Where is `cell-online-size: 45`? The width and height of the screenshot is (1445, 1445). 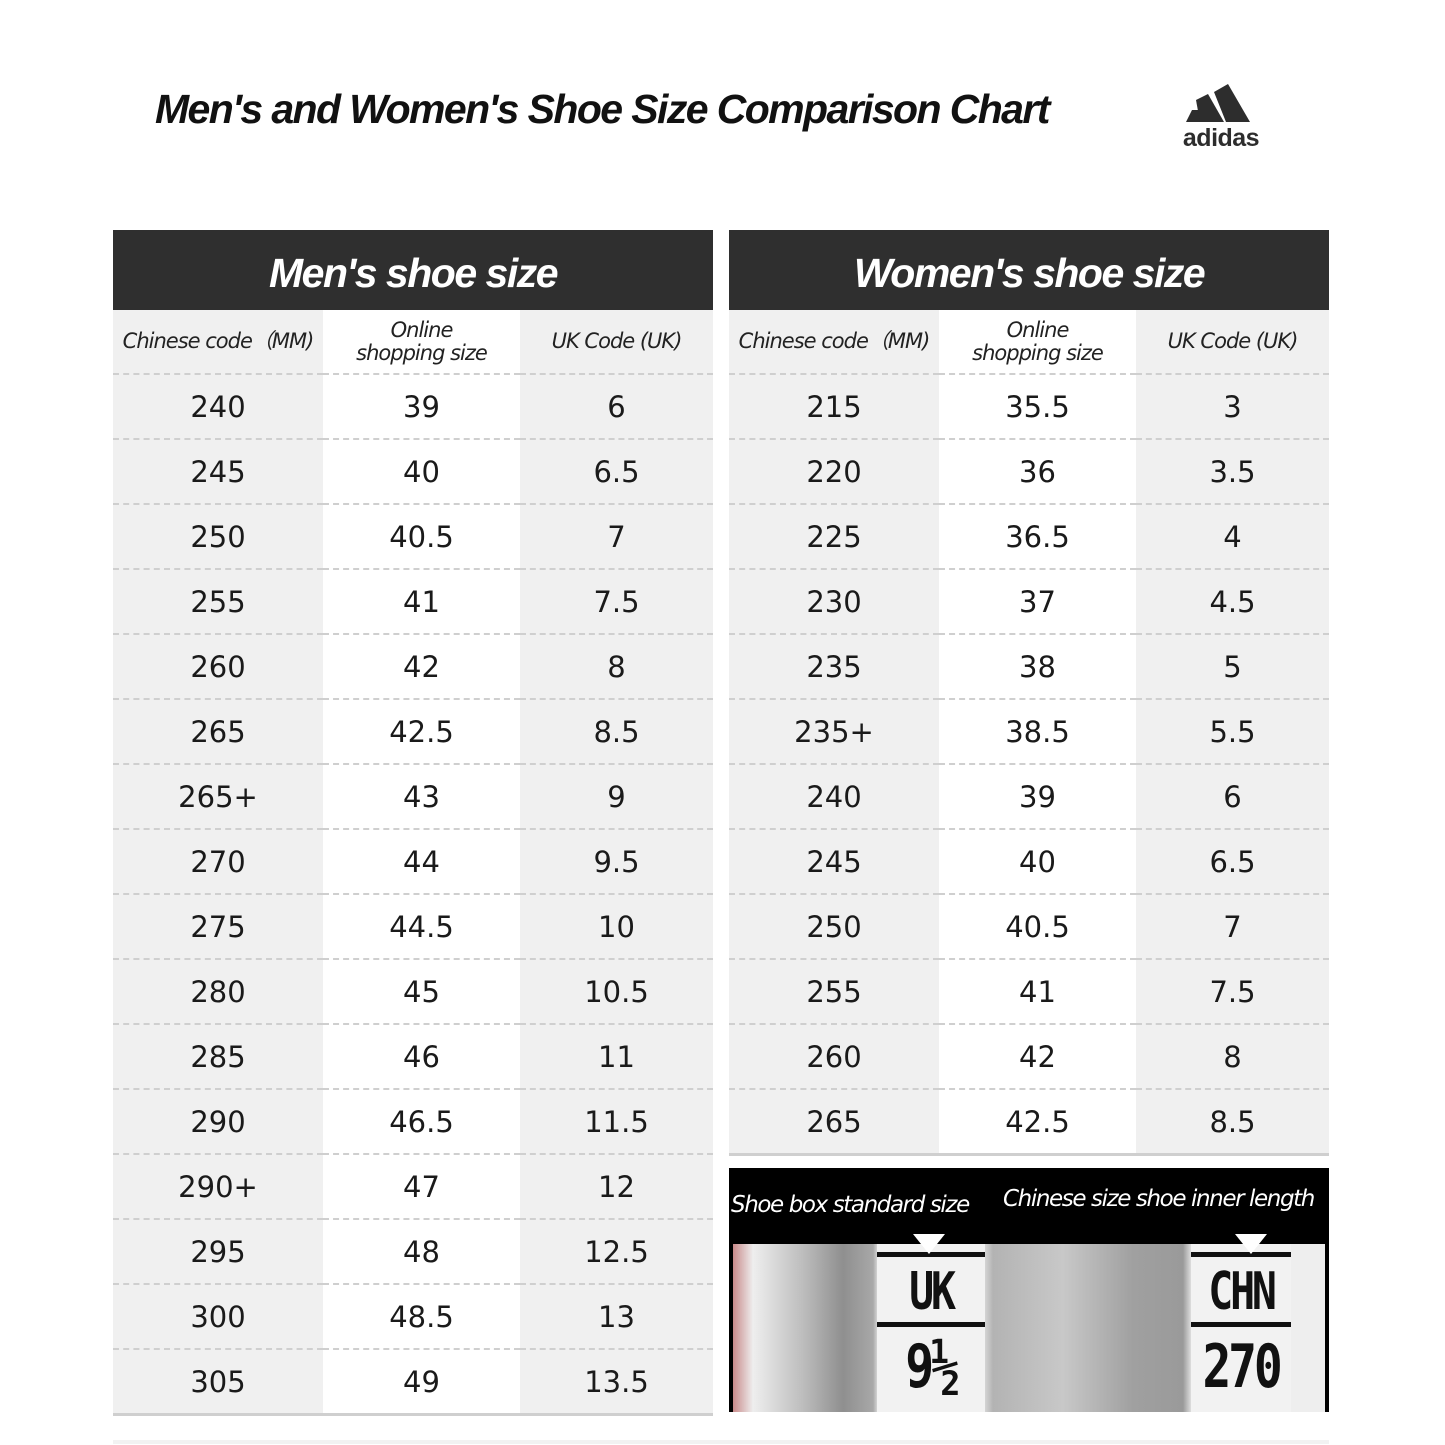
cell-online-size: 45 is located at coordinates (421, 992).